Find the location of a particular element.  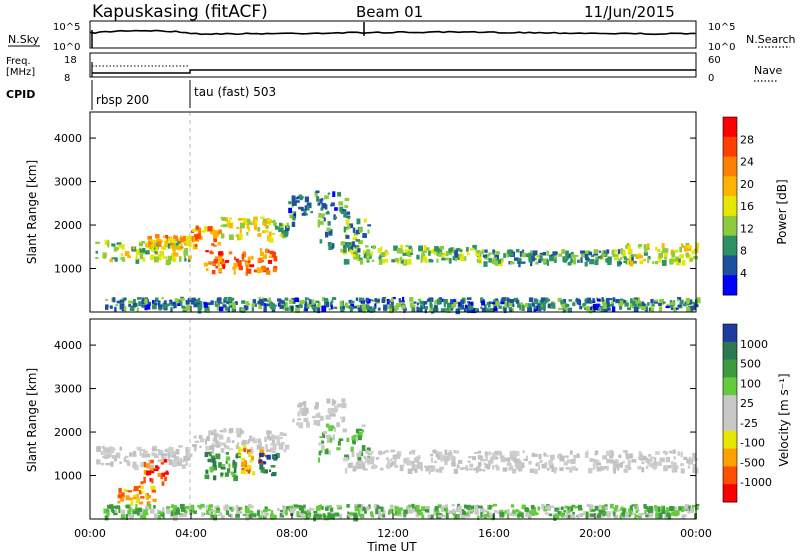

colorbar-swatch is located at coordinates (730, 127).